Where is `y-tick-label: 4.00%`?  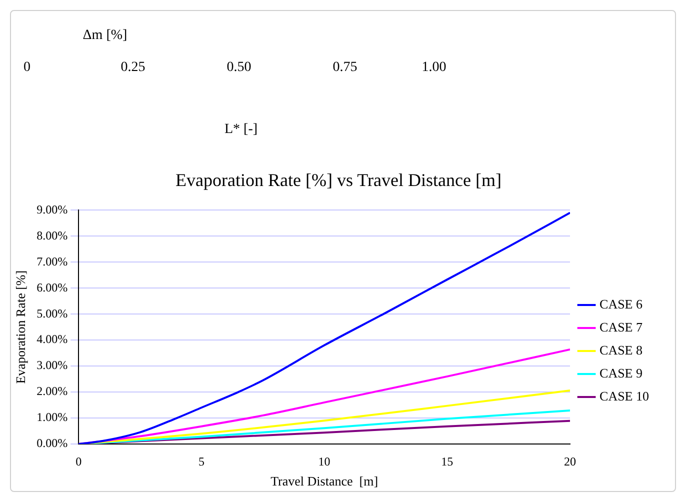
y-tick-label: 4.00% is located at coordinates (52, 339).